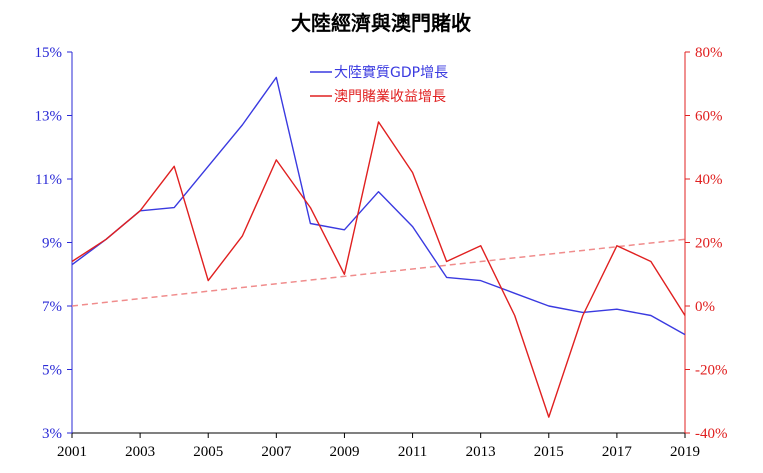  Describe the element at coordinates (52, 371) in the screenshot. I see `y-left-tick-label: 5%` at that location.